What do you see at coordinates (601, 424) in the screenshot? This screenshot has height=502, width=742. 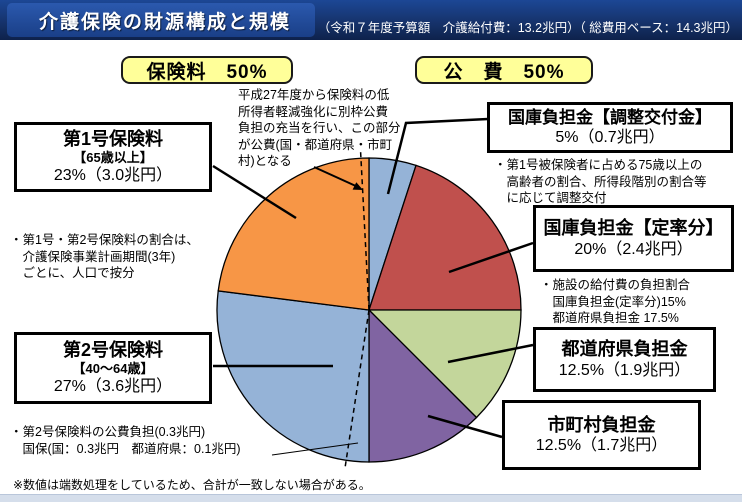 I see `callout-title: 市町村負担金` at bounding box center [601, 424].